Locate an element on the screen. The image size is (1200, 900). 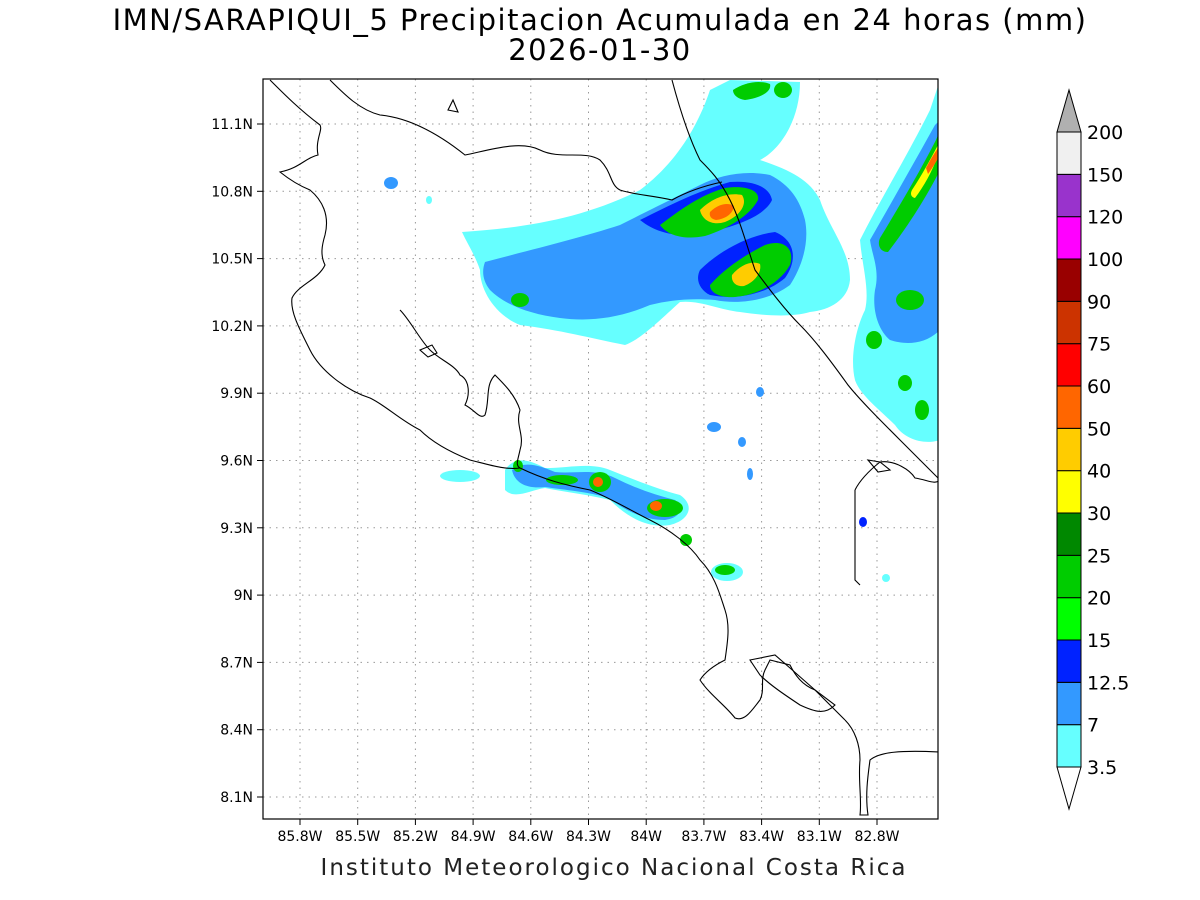
lon-tick-label: 85.8W is located at coordinates (299, 837).